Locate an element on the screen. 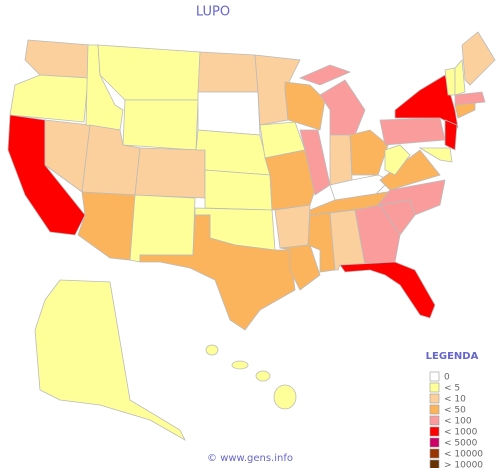  legend-label: < 1000 is located at coordinates (461, 433).